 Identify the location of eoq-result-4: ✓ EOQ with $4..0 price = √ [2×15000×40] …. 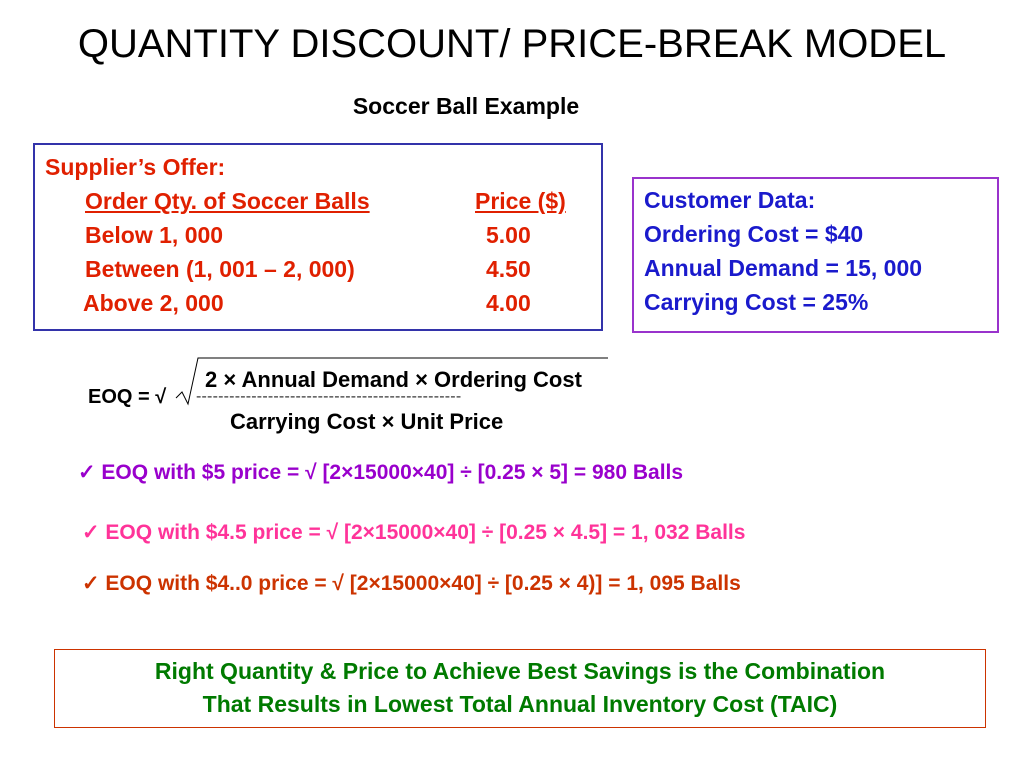
(411, 583).